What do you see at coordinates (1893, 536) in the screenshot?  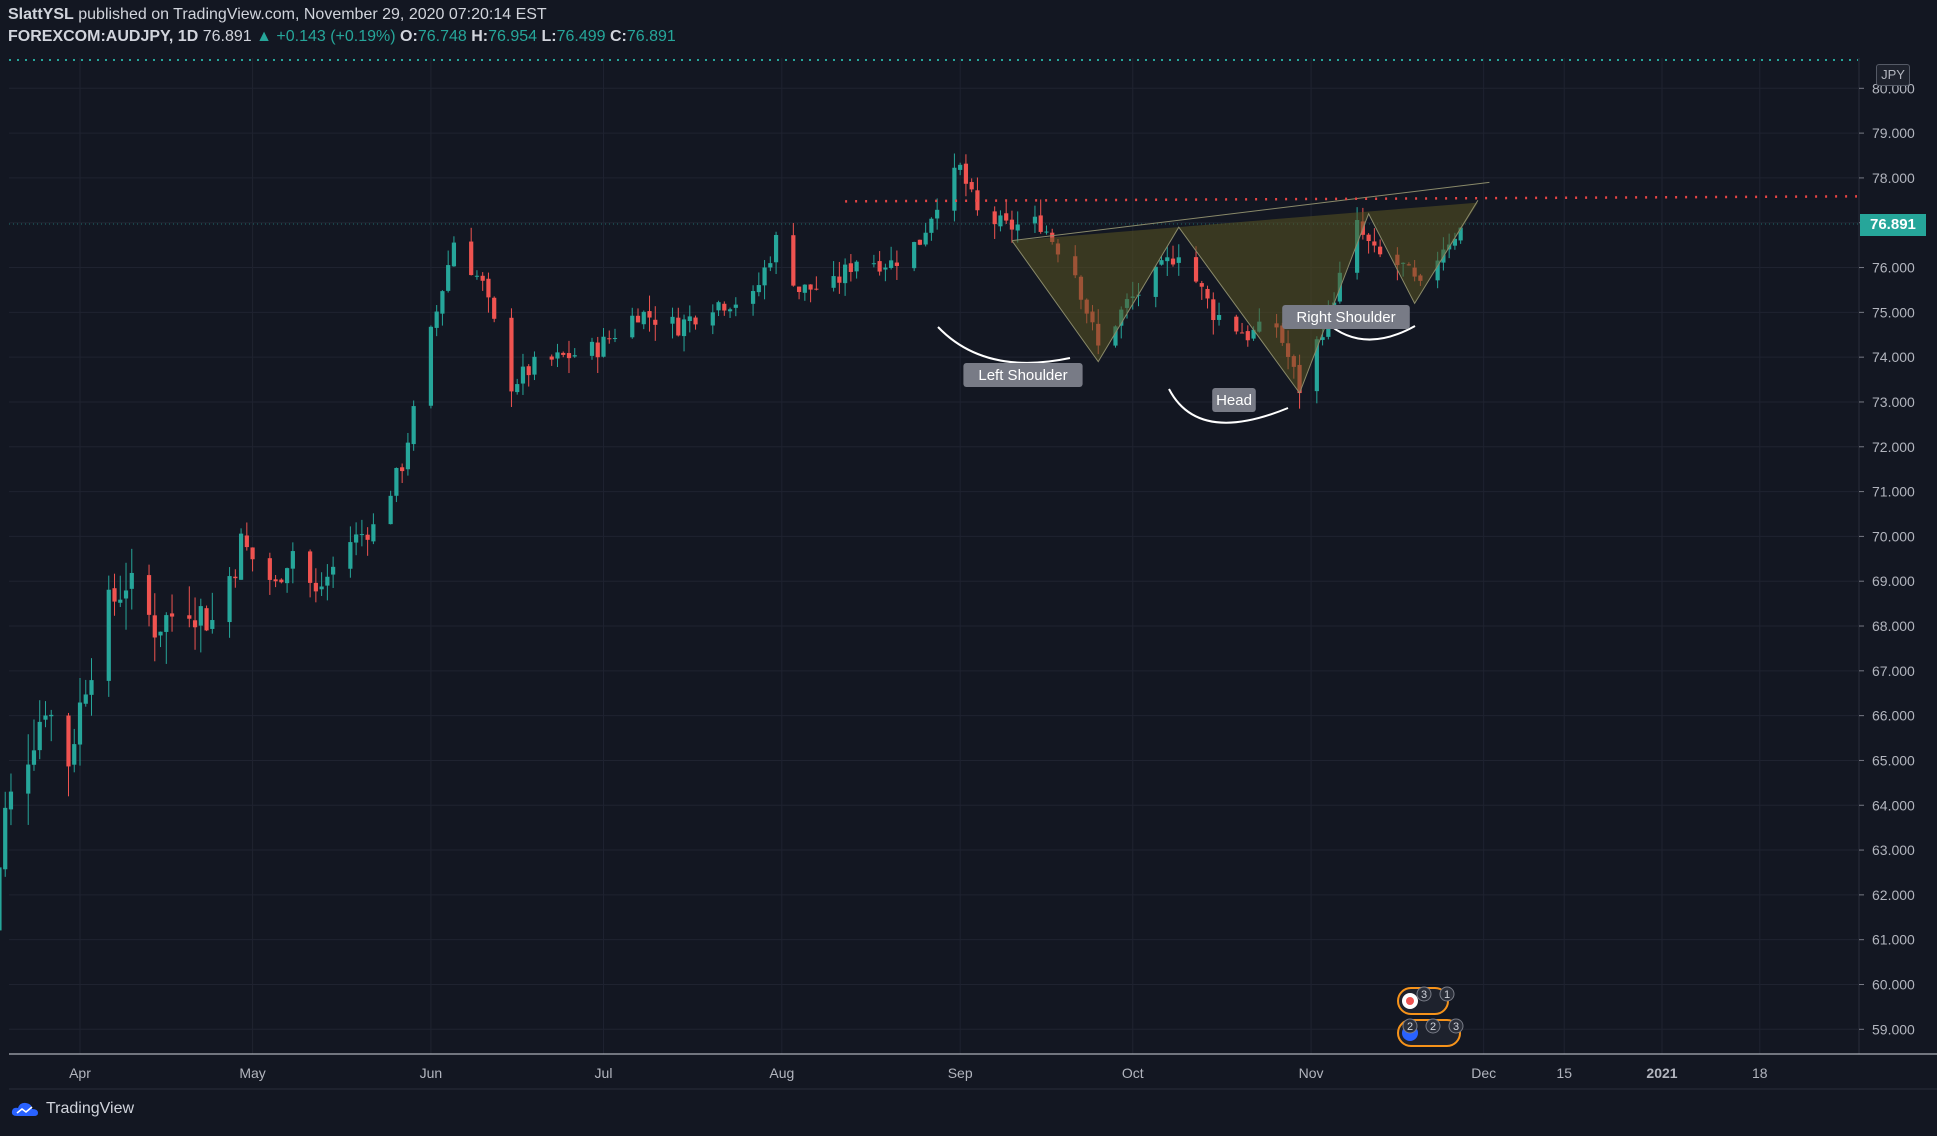 I see `price-tick-label: 70.000` at bounding box center [1893, 536].